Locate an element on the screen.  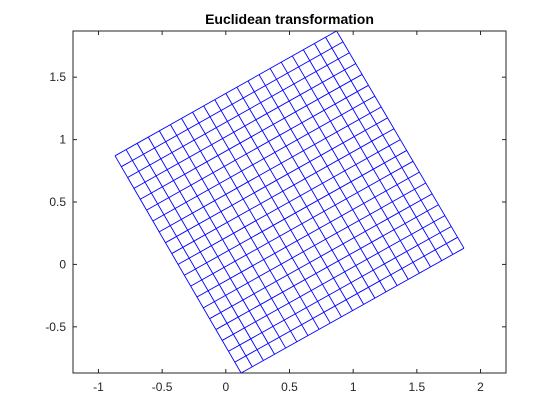
x-tick-label: 2 is located at coordinates (480, 387).